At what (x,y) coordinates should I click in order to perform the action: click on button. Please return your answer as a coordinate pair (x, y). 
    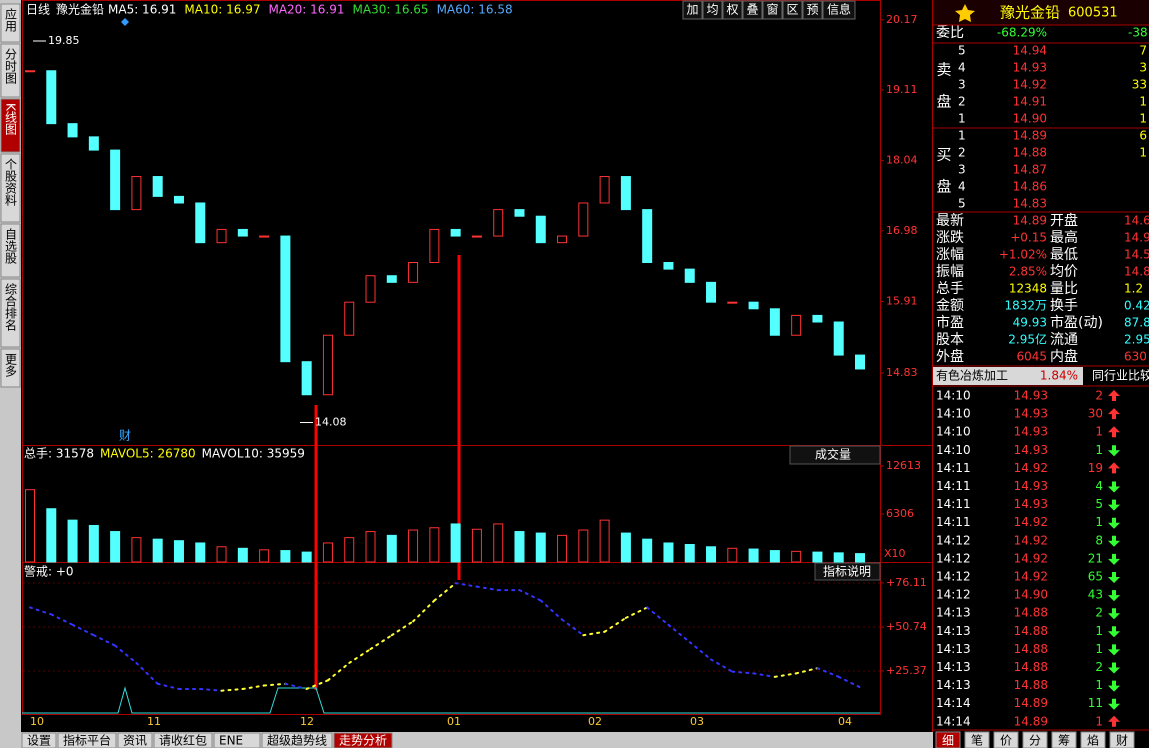
    Looking at the image, I should click on (847, 571).